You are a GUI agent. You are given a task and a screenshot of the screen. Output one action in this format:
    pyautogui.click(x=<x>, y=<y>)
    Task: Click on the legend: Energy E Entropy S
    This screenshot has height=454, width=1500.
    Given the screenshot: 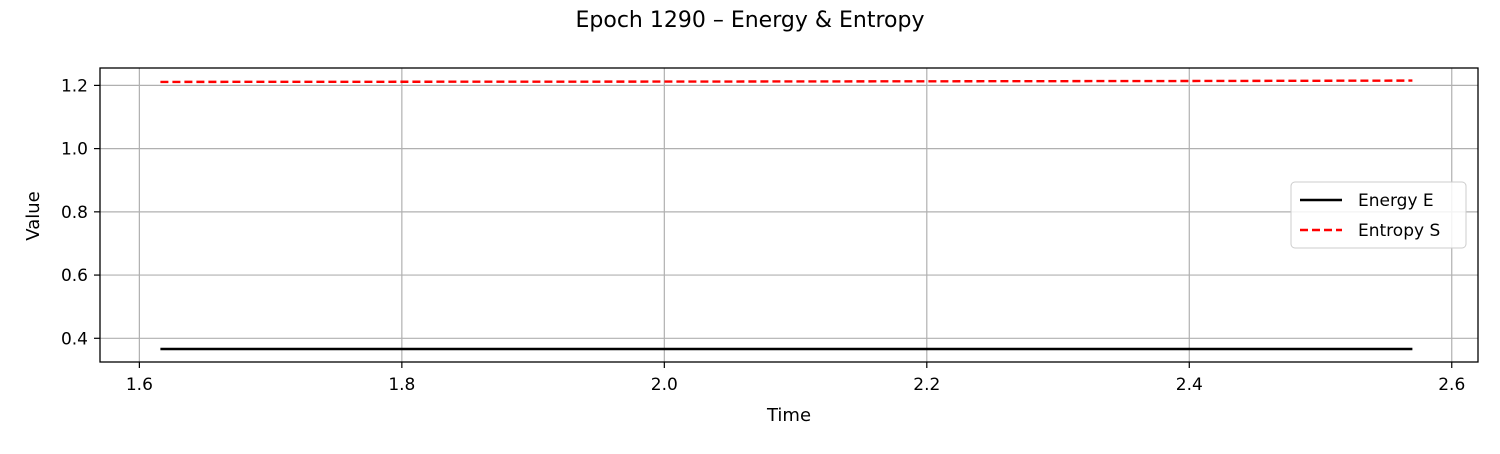 What is the action you would take?
    pyautogui.click(x=1378, y=215)
    